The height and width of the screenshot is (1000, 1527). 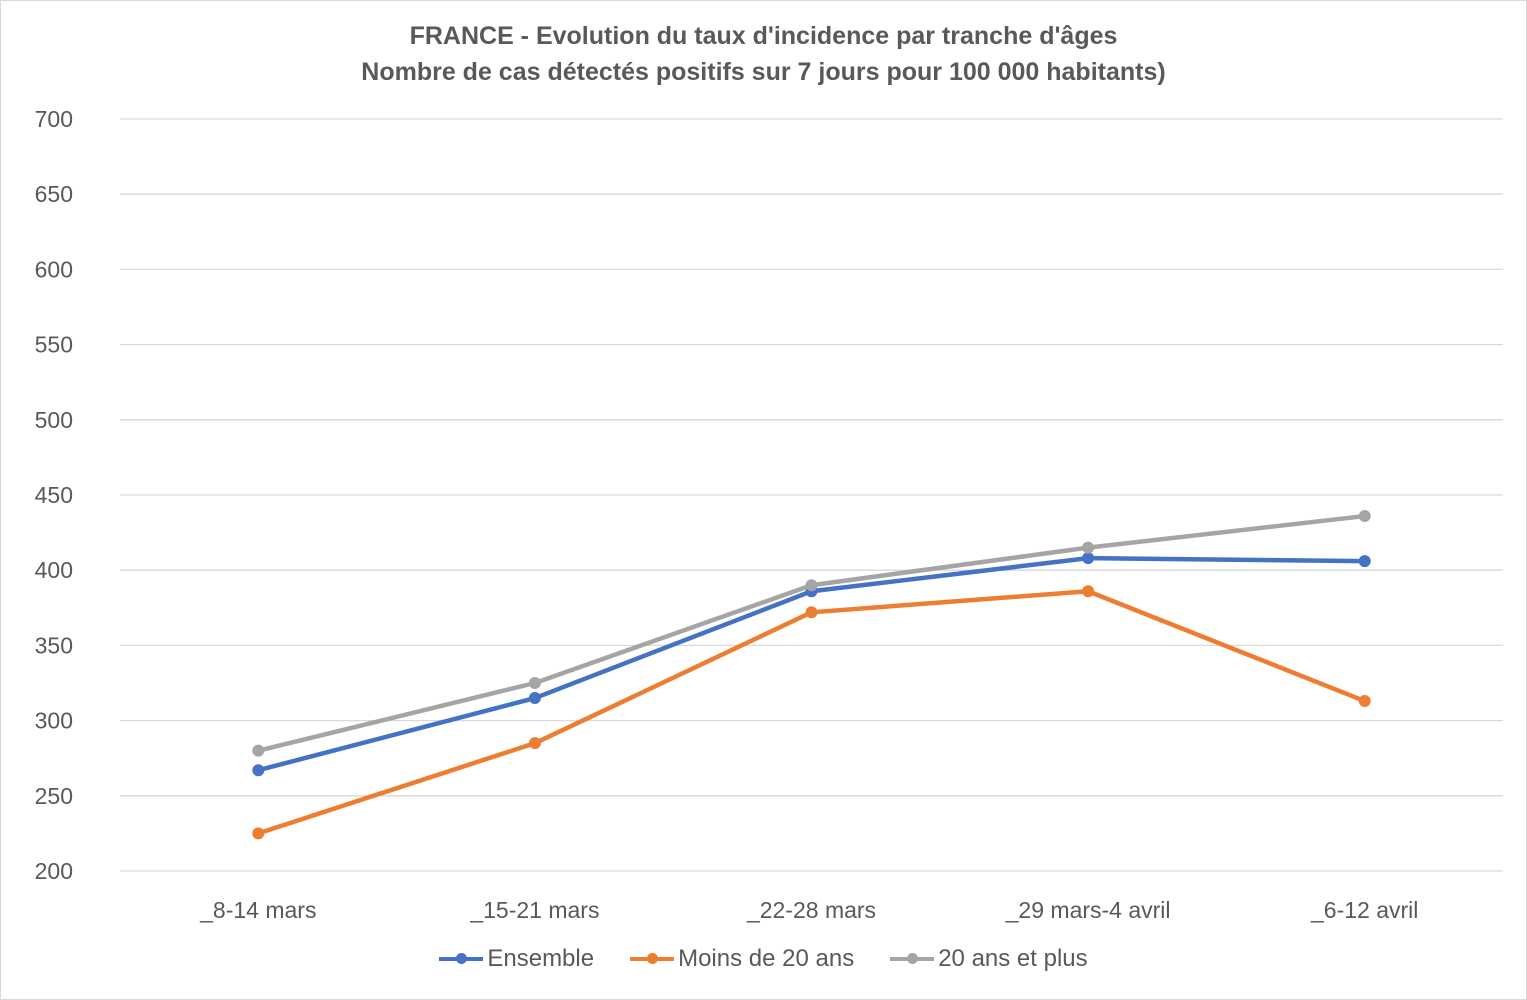 I want to click on x-tick-label: _22-28 mars, so click(x=811, y=910).